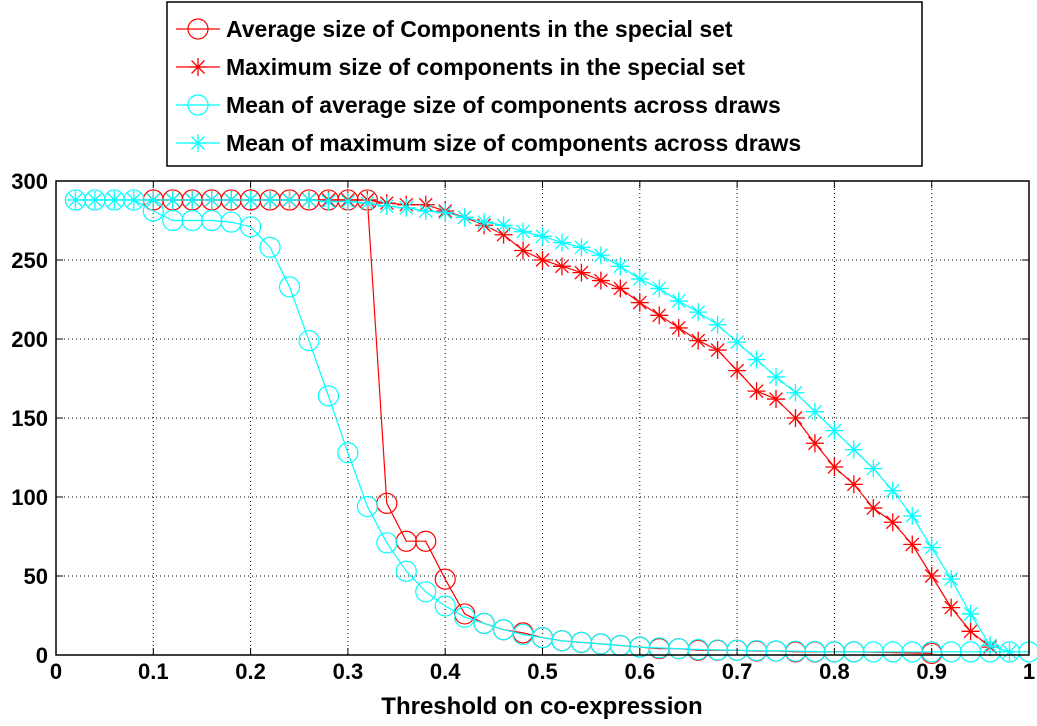 The height and width of the screenshot is (726, 1037). Describe the element at coordinates (541, 706) in the screenshot. I see `x-axis-label: Threshold on co-expression` at that location.